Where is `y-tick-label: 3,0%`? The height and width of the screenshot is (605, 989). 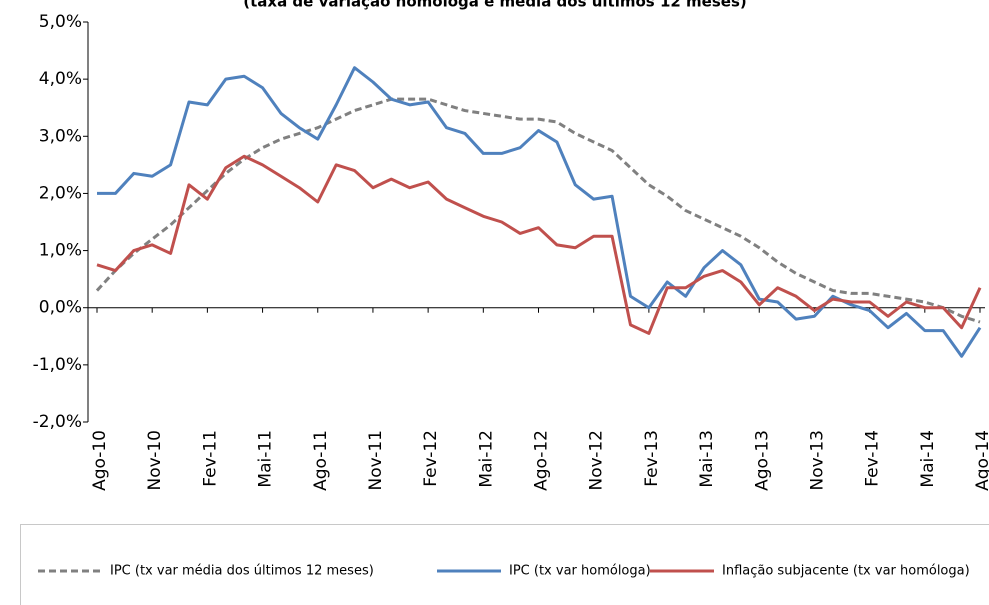 y-tick-label: 3,0% is located at coordinates (60, 136).